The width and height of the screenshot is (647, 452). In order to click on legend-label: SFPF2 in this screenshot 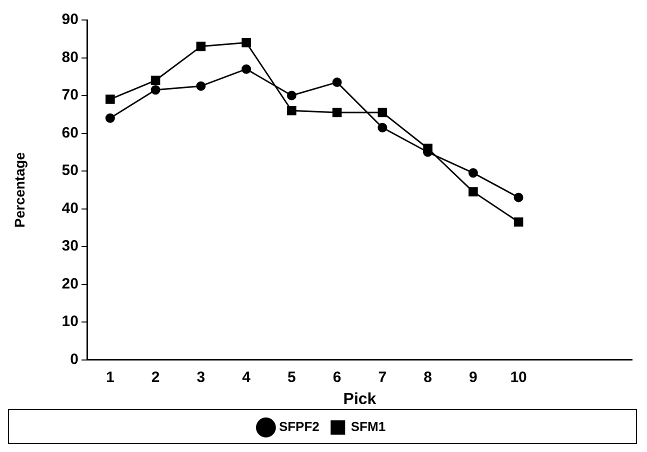, I will do `click(299, 426)`.